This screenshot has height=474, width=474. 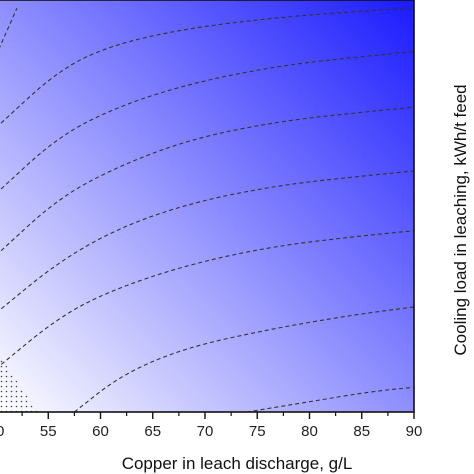 I want to click on x-tick-label: 55, so click(x=48, y=431).